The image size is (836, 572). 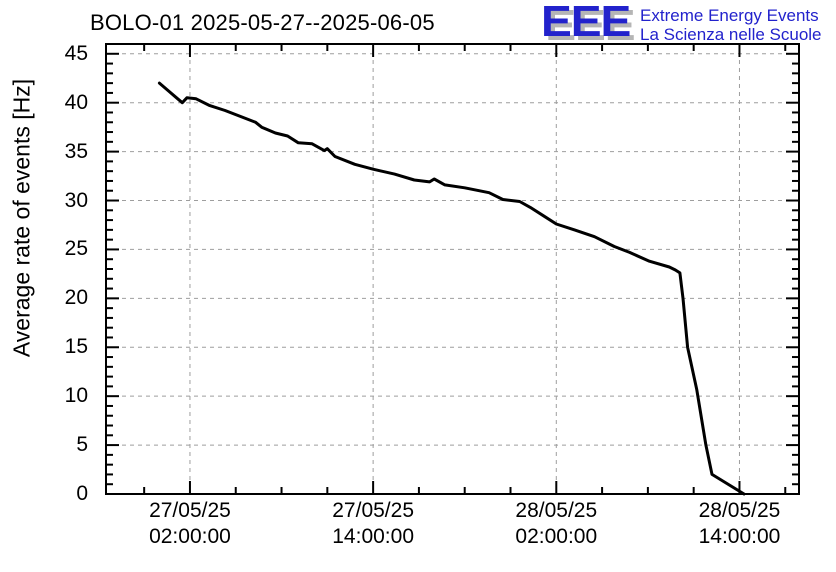 What do you see at coordinates (76, 298) in the screenshot?
I see `y-tick-label: 20` at bounding box center [76, 298].